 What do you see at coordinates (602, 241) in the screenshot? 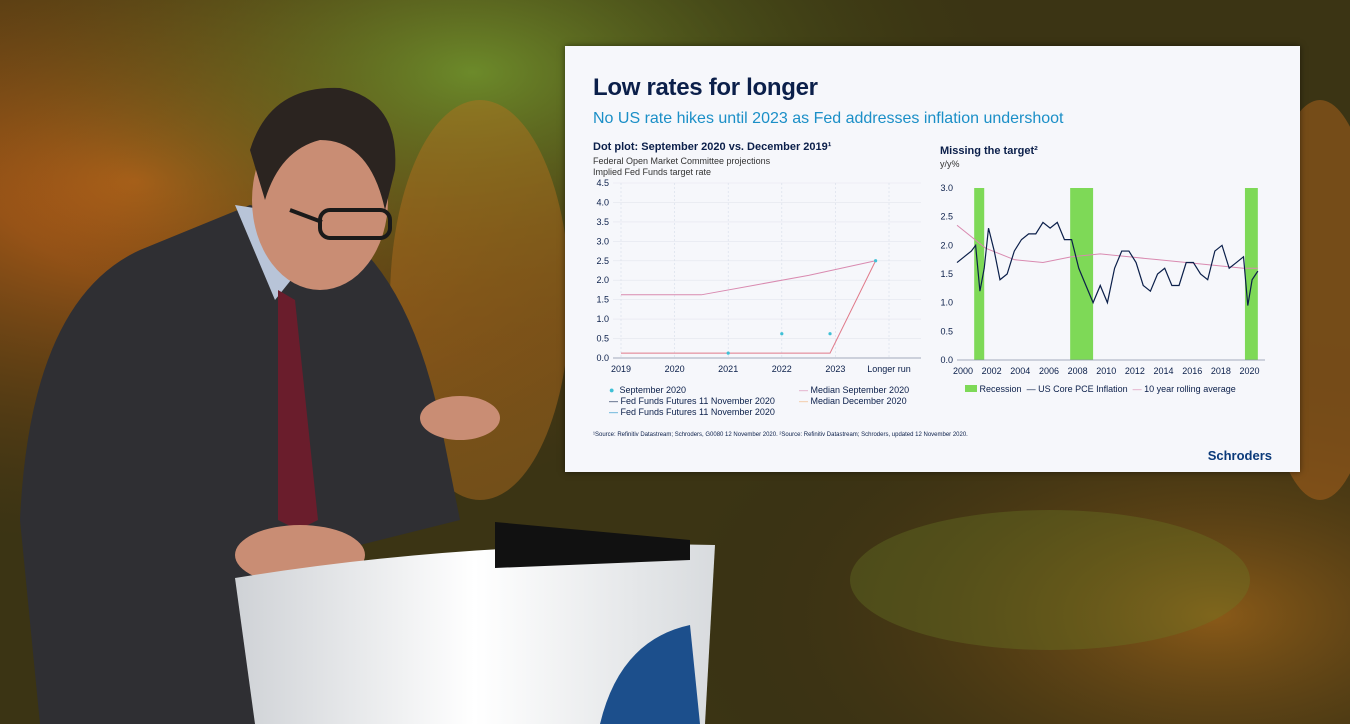
I see `dot-plot-y-tick: 3.0` at bounding box center [602, 241].